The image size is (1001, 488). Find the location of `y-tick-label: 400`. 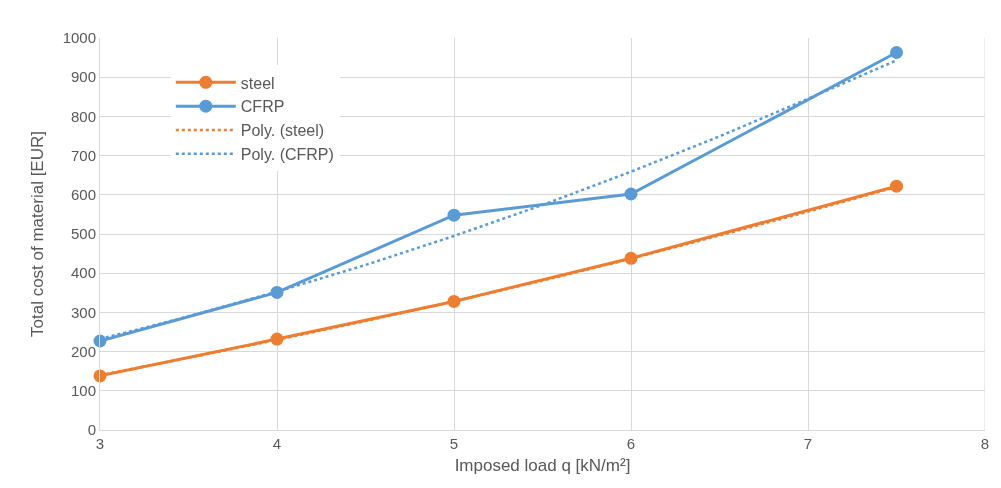

y-tick-label: 400 is located at coordinates (83, 273).